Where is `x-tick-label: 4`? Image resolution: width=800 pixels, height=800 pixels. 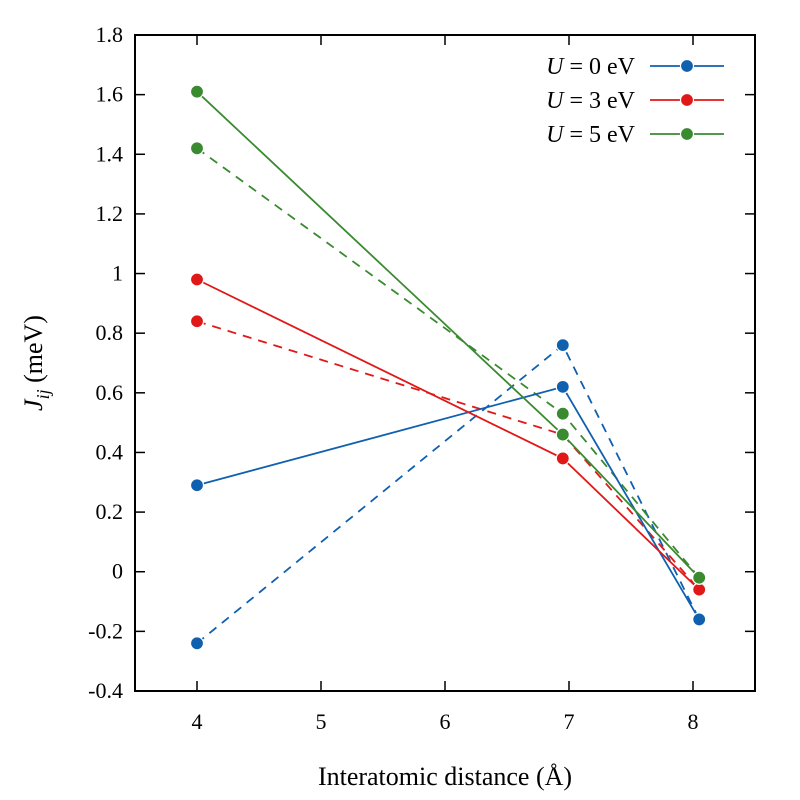
x-tick-label: 4 is located at coordinates (197, 721).